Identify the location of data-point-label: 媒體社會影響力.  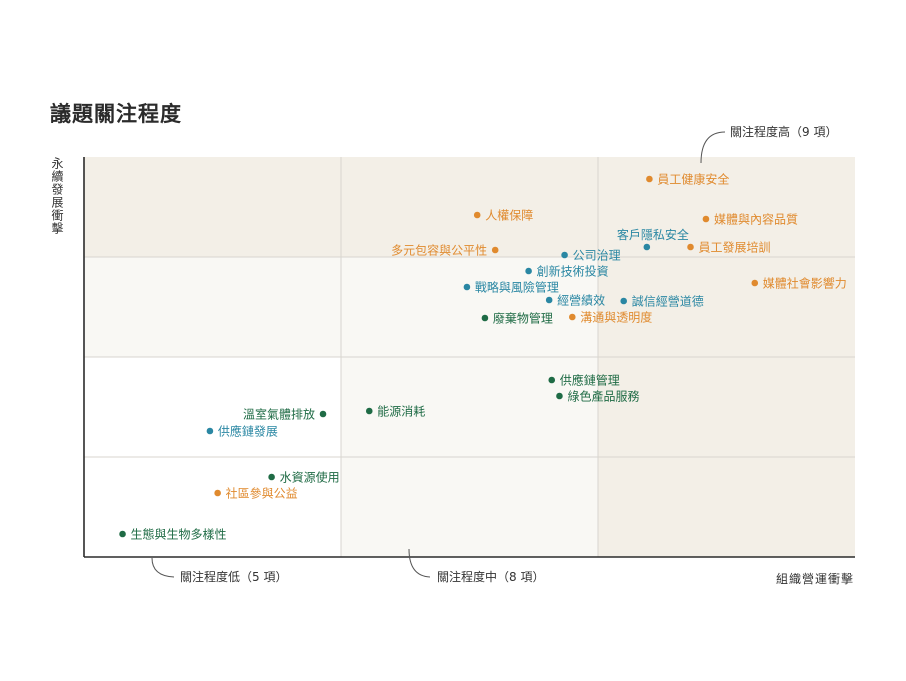
(805, 283).